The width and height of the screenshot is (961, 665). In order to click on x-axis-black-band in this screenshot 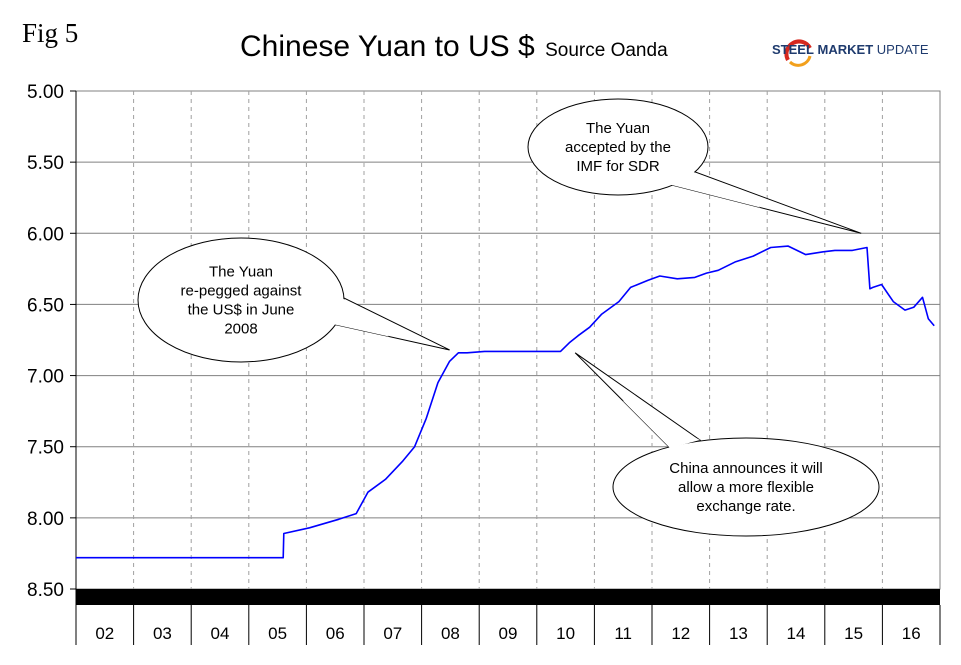, I will do `click(508, 597)`.